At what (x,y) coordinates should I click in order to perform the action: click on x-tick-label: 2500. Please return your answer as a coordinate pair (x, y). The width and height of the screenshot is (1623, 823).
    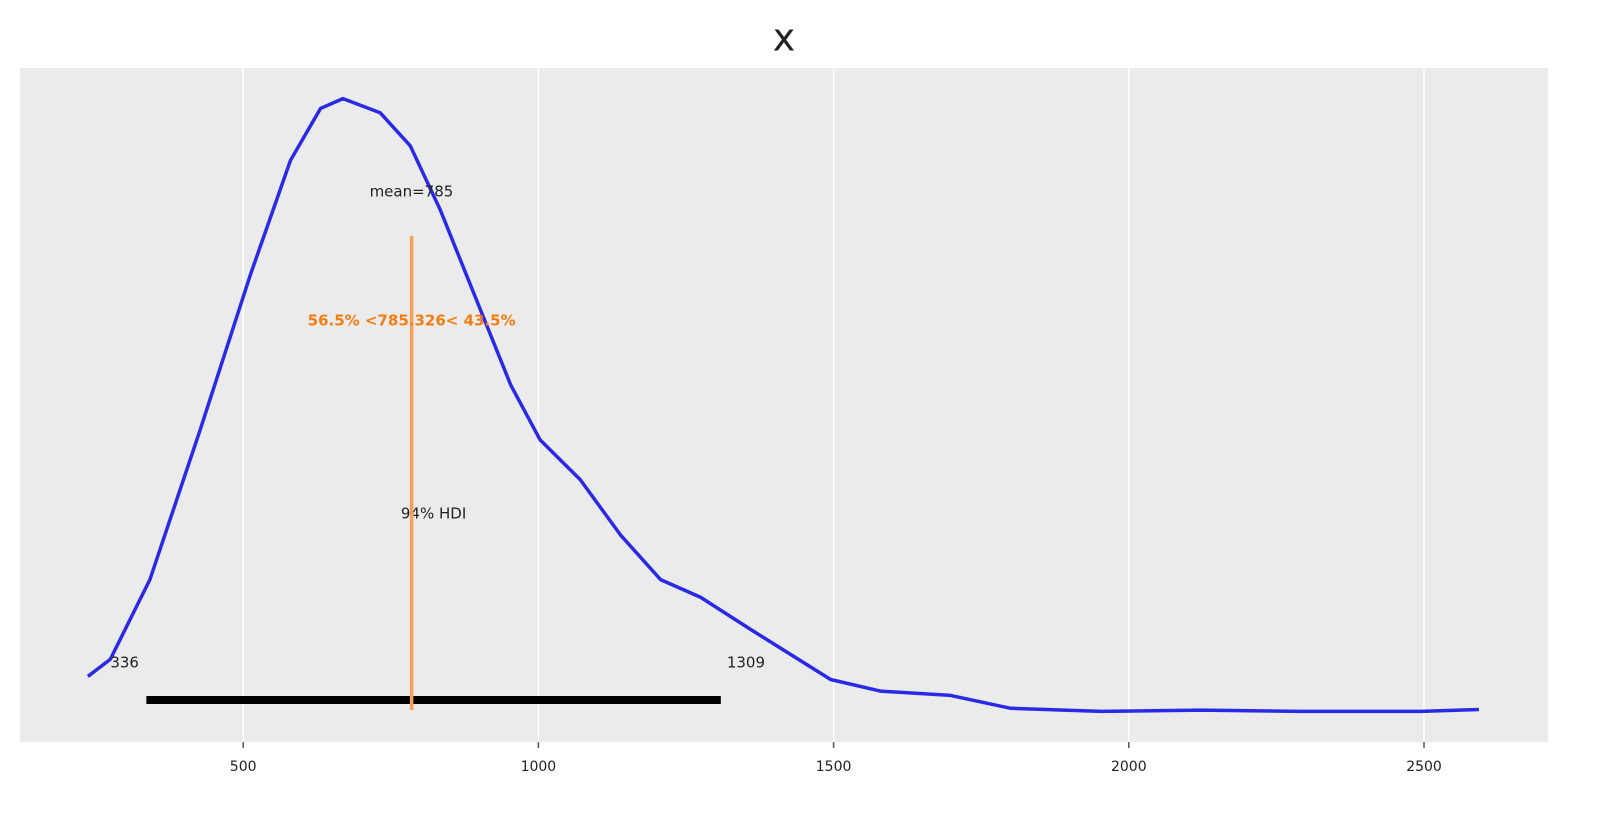
    Looking at the image, I should click on (1424, 767).